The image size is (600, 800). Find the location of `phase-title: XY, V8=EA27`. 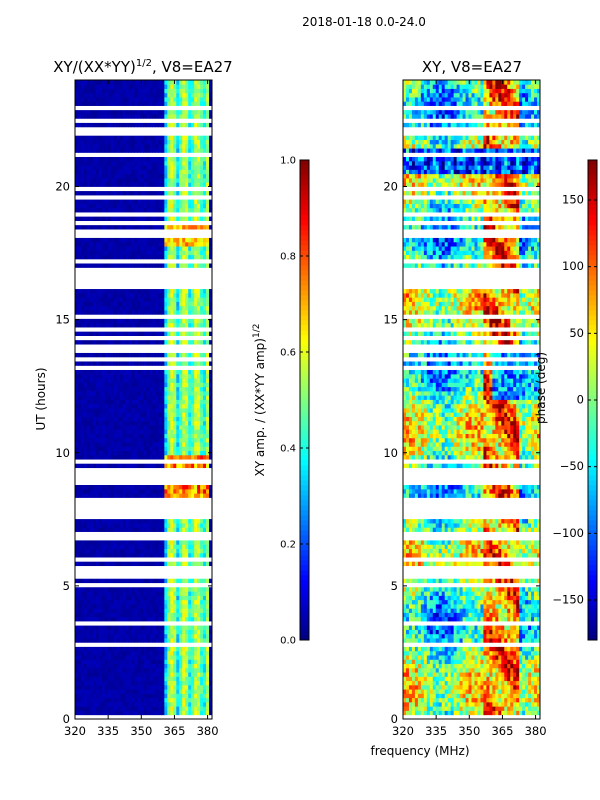

phase-title: XY, V8=EA27 is located at coordinates (472, 67).